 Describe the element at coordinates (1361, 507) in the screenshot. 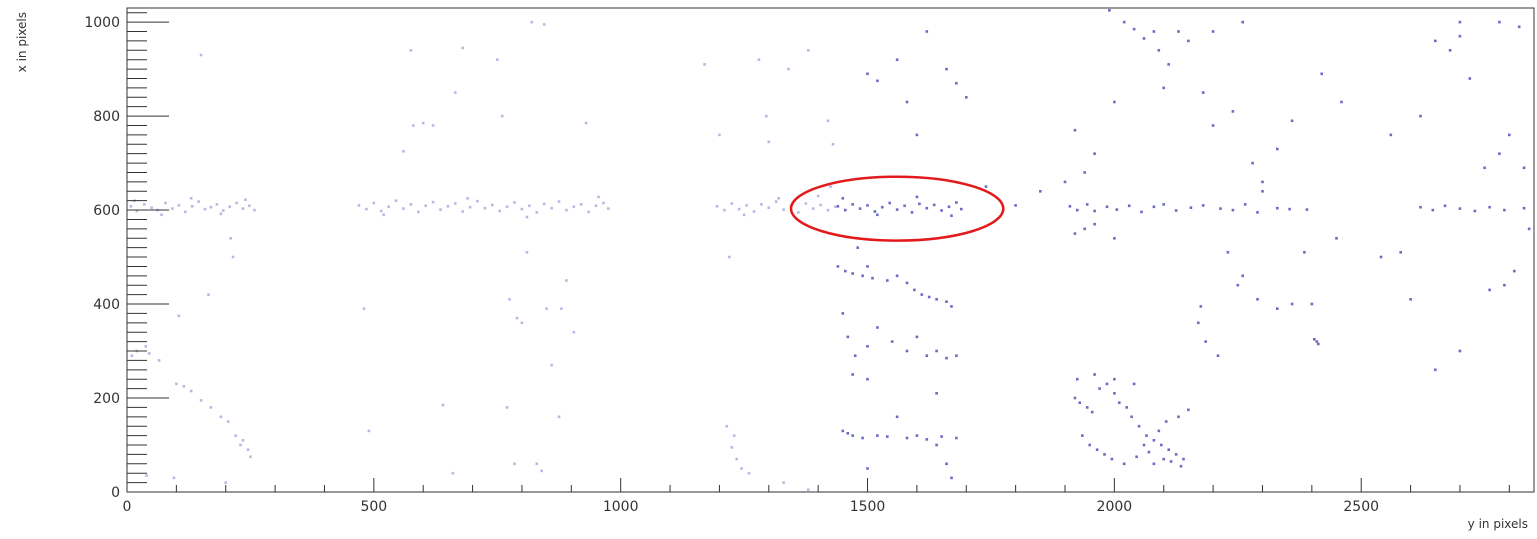

I see `x-tick-label: 2500` at that location.